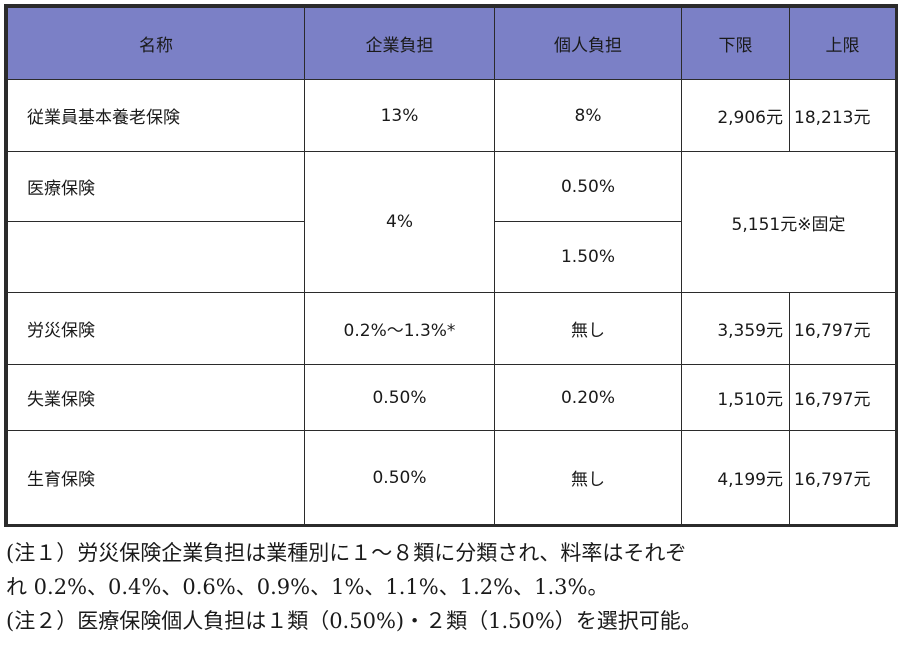 The width and height of the screenshot is (903, 652). What do you see at coordinates (788, 222) in the screenshot?
I see `cell-limit-fixed: 5,151元※固定` at bounding box center [788, 222].